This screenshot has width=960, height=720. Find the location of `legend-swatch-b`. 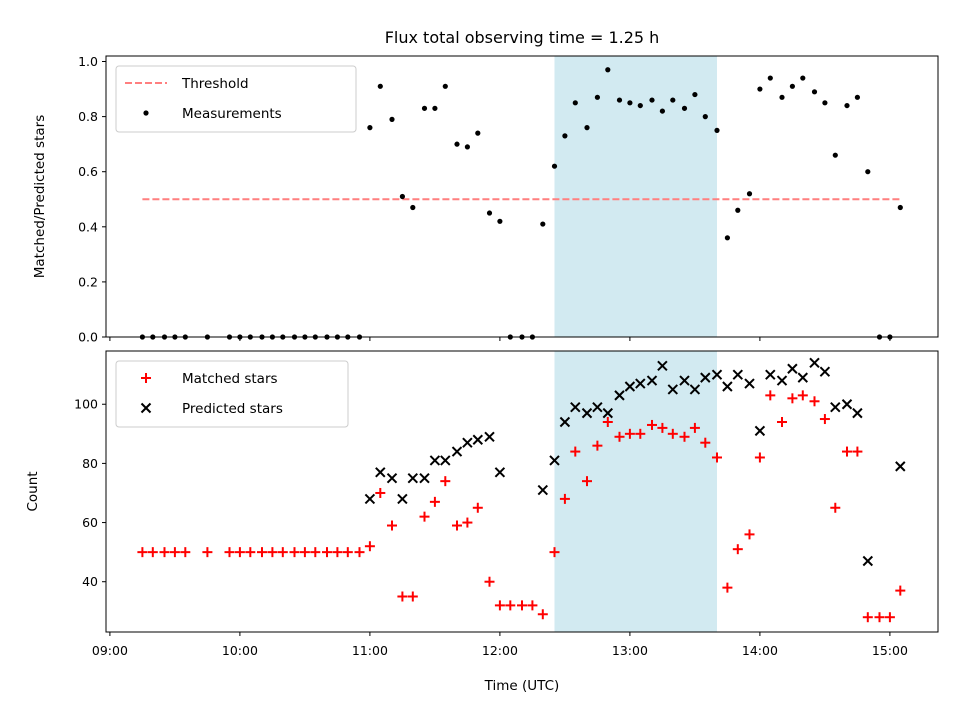

legend-swatch-b is located at coordinates (146, 408).